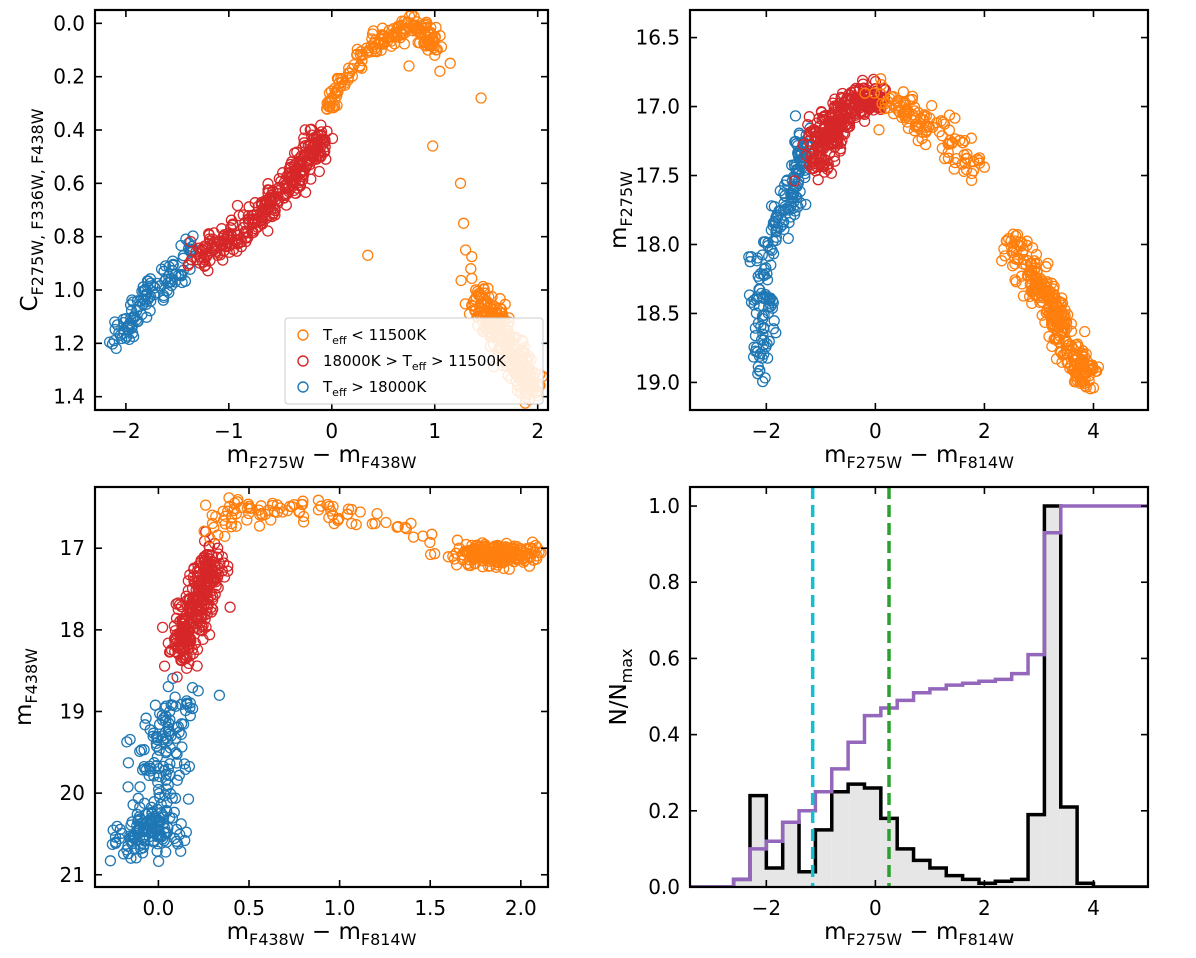 This screenshot has height=958, width=1196. I want to click on plot-area, so click(924, 234).